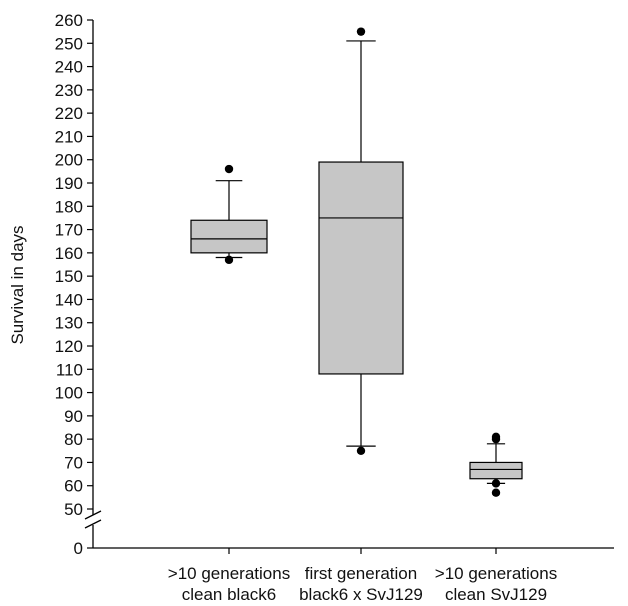  Describe the element at coordinates (69, 67) in the screenshot. I see `y-tick-label: 240` at that location.